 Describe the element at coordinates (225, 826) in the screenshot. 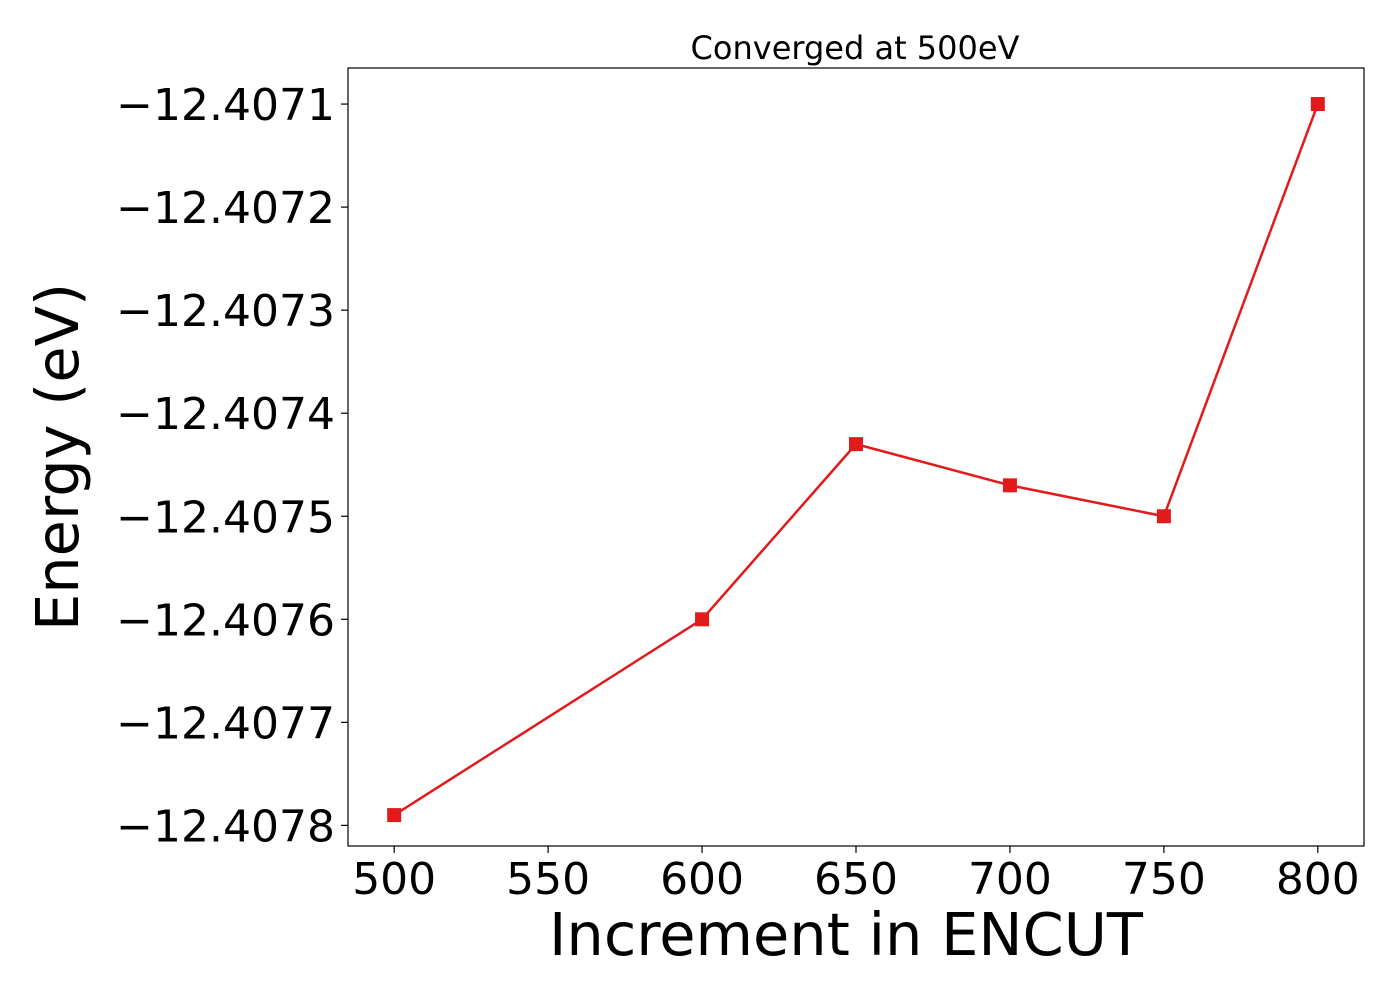

I see `y-tick-label: −12.4078` at that location.